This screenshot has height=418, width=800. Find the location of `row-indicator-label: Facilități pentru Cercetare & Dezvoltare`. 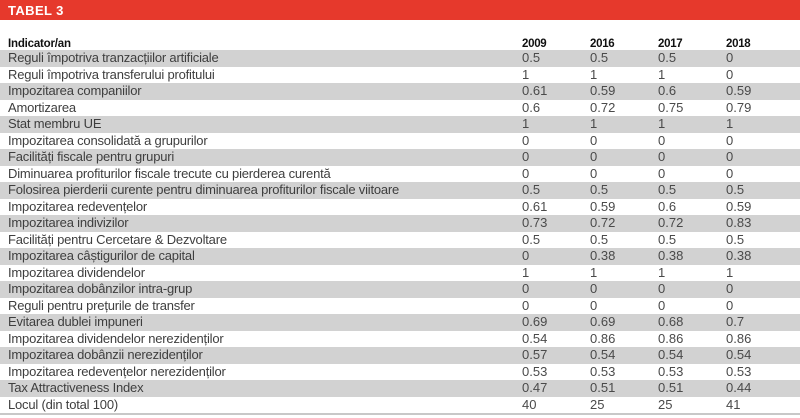

row-indicator-label: Facilități pentru Cercetare & Dezvoltare is located at coordinates (117, 239).